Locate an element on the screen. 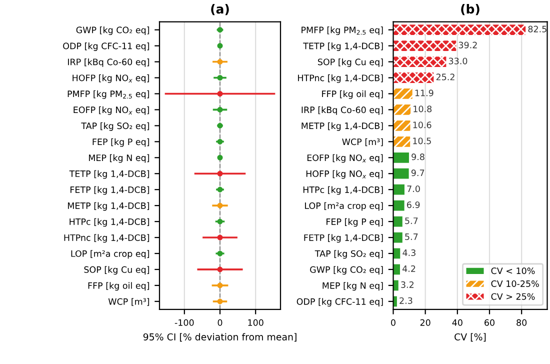 This screenshot has height=364, width=550. x-axis-title: CV [%] is located at coordinates (470, 337).